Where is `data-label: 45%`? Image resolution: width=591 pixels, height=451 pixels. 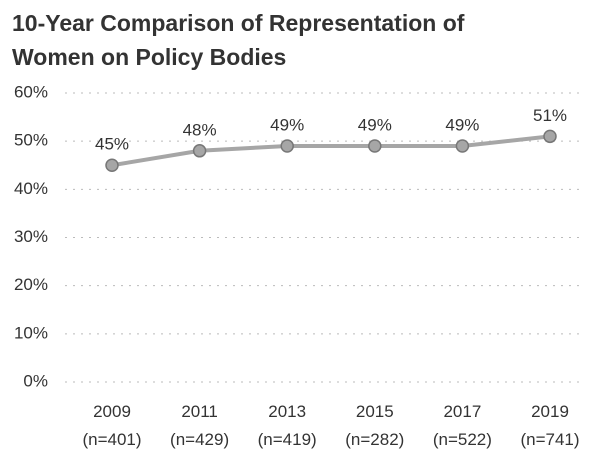
data-label: 45% is located at coordinates (112, 144).